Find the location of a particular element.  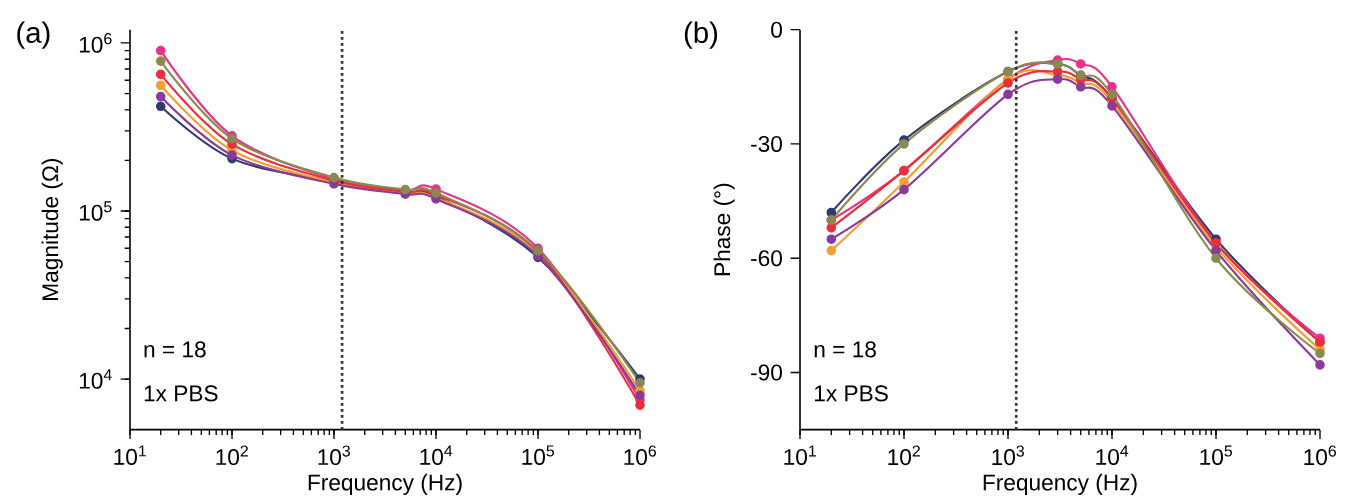

y-tick-label: 10$^{6}$ is located at coordinates (95, 43).